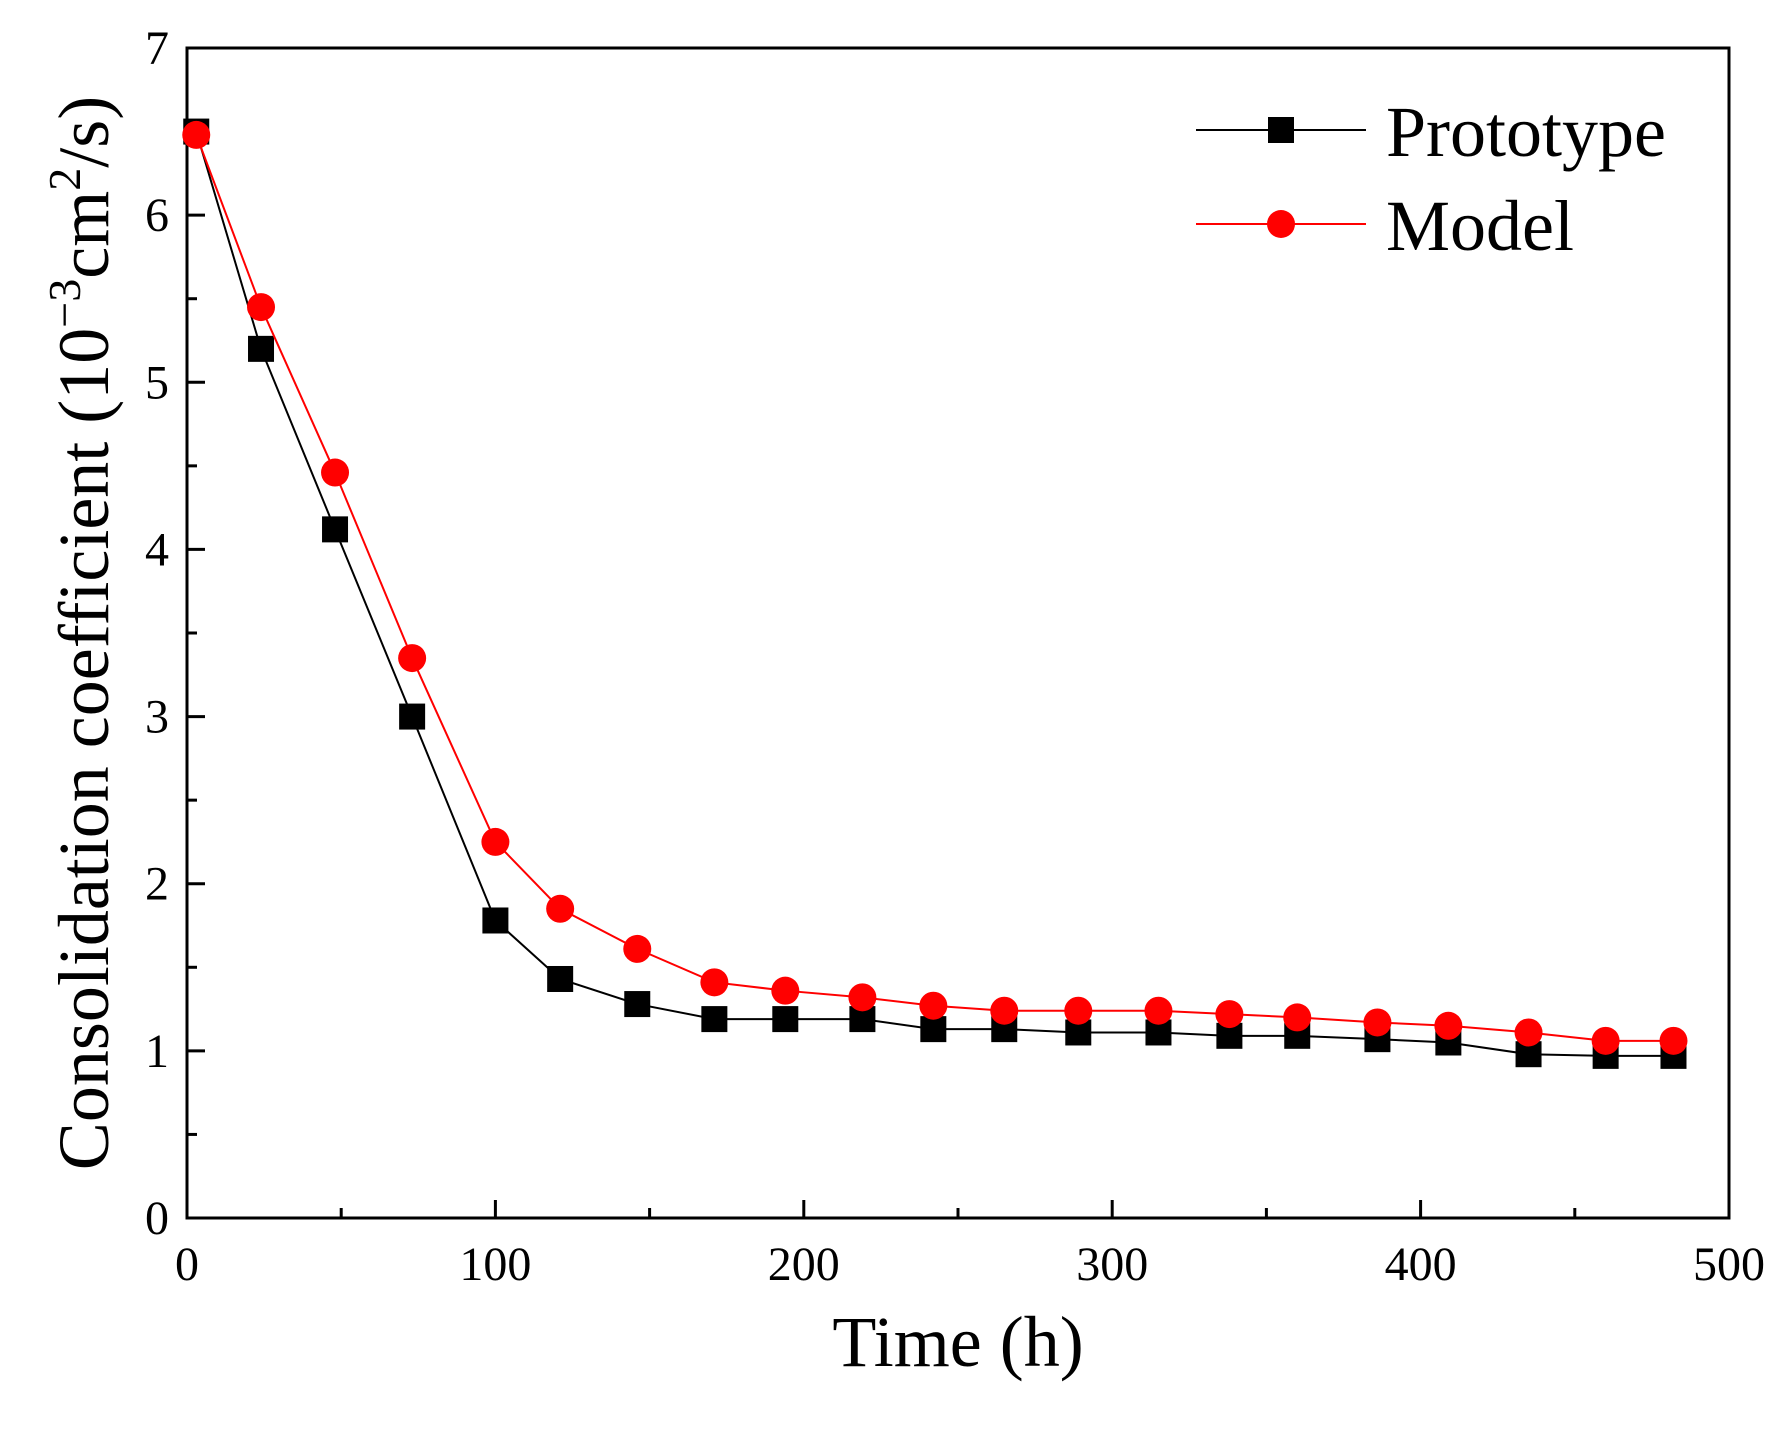  I want to click on legend-marker-prototype, so click(1281, 130).